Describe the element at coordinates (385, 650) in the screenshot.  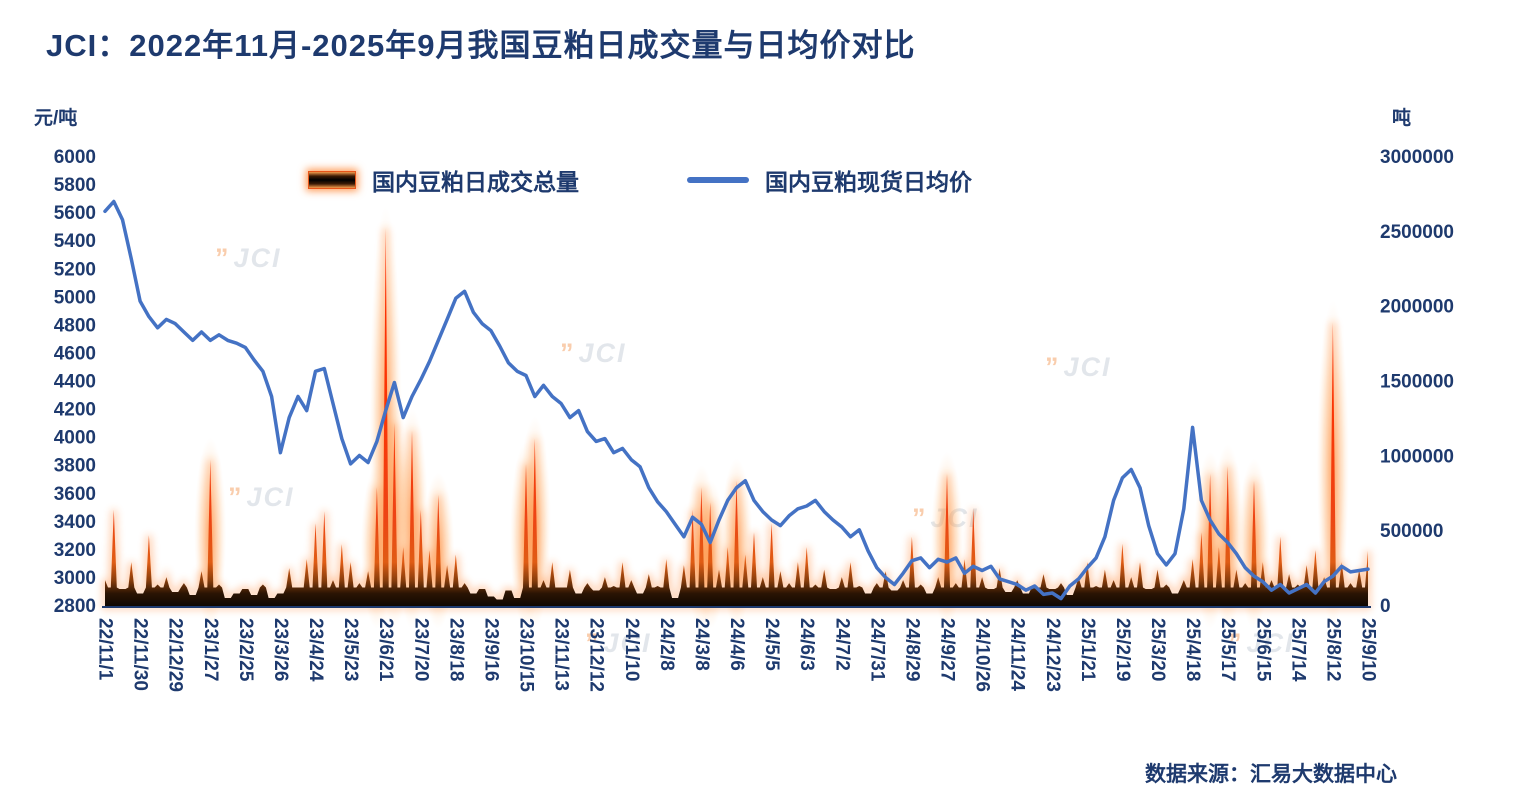
I see `x-axis-tick: 23/6/21` at that location.